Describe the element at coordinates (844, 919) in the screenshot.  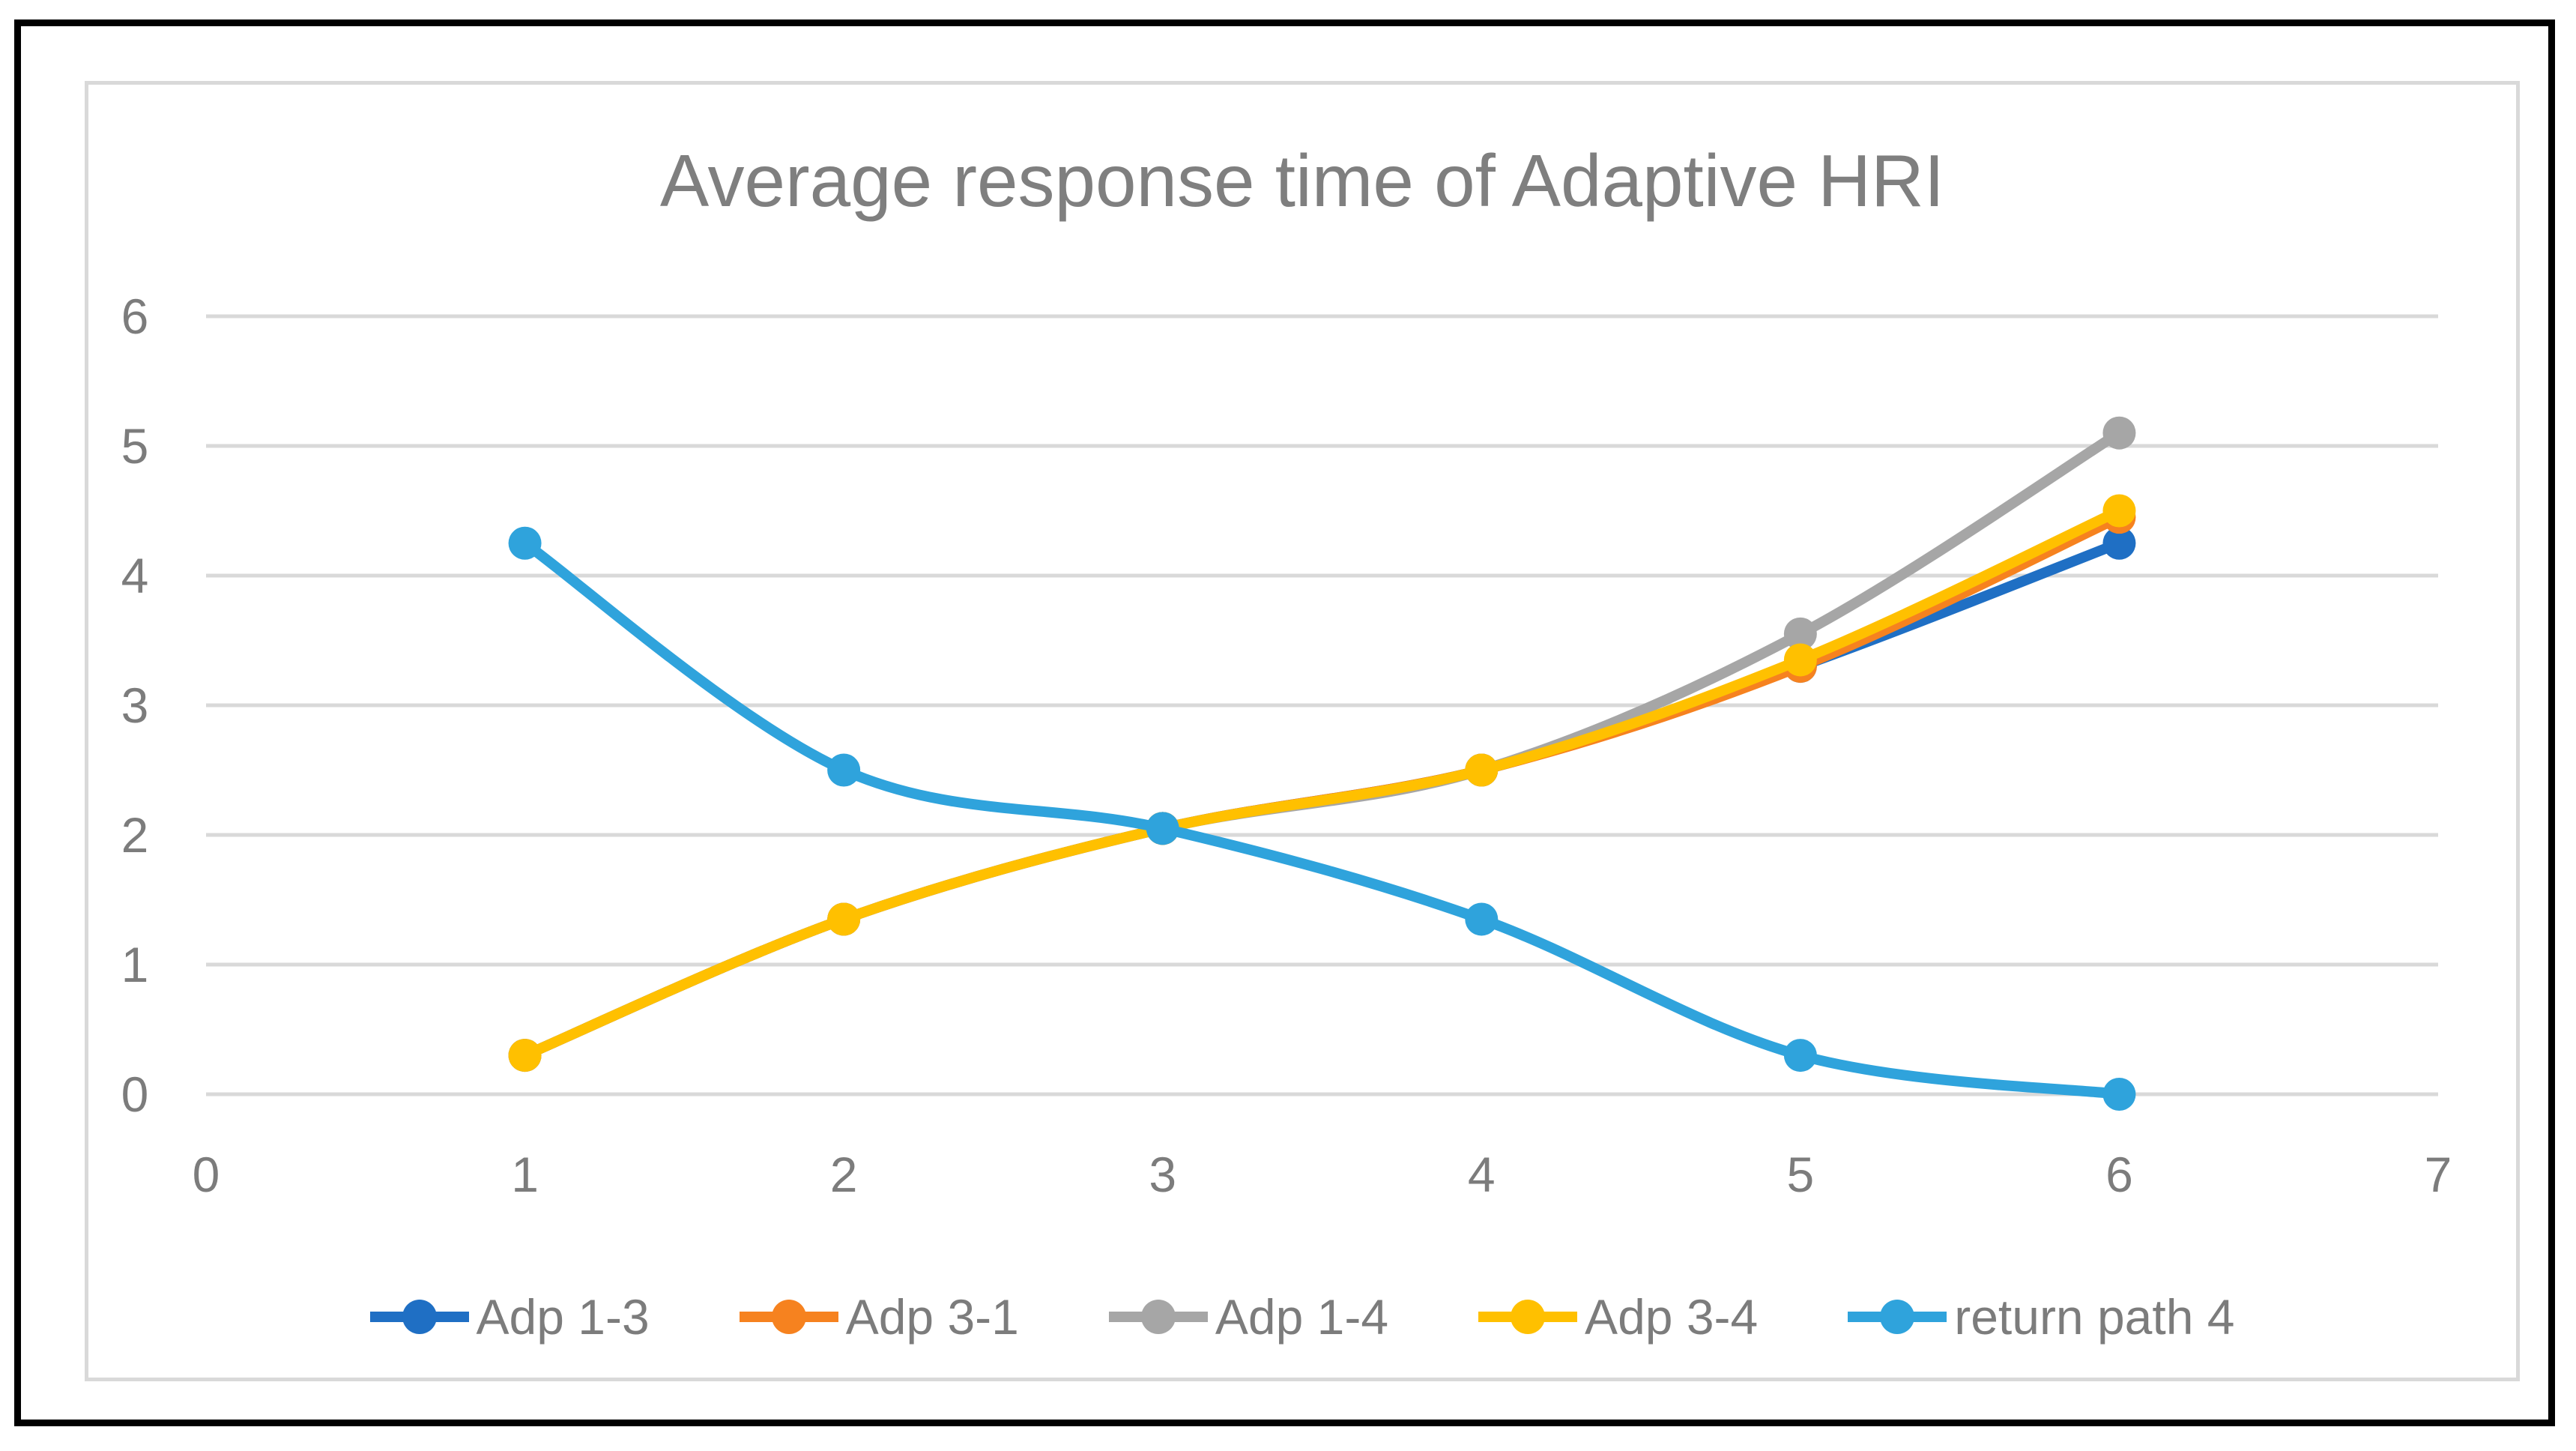
I see `data-point-adp-3-4-x2` at that location.